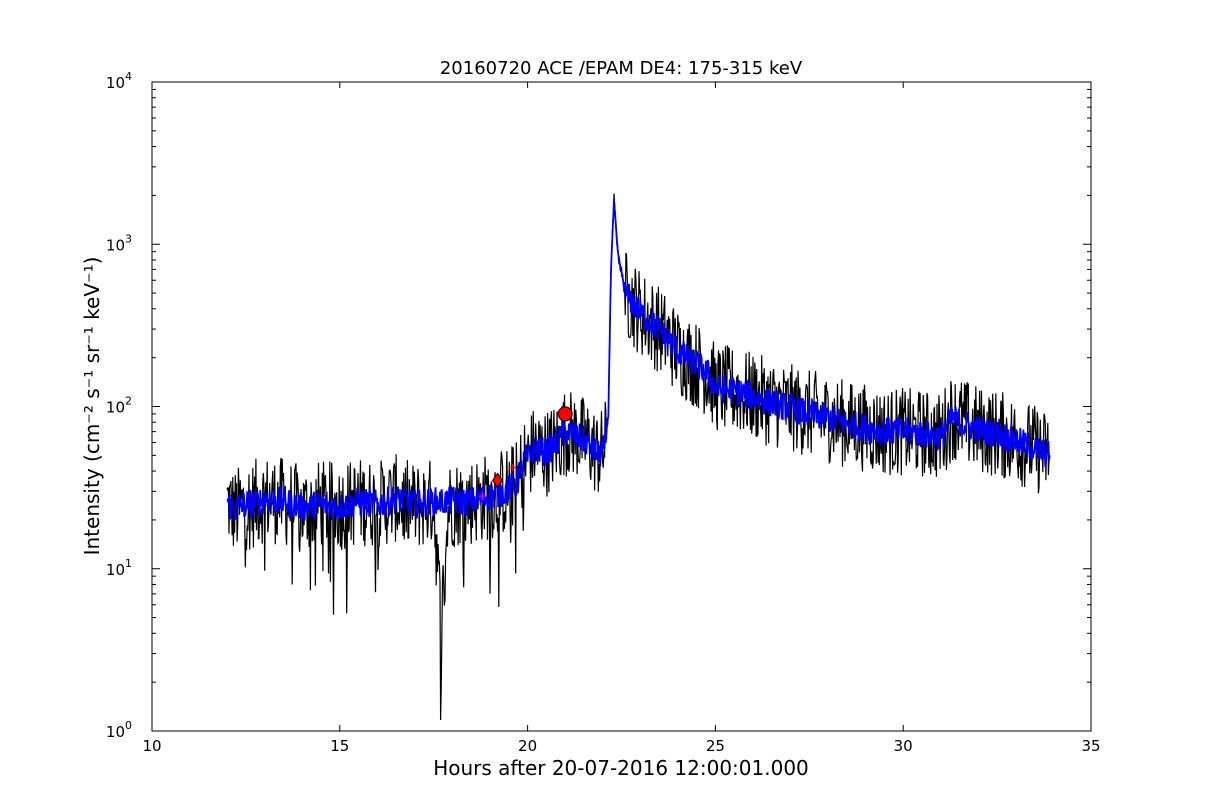 This screenshot has width=1212, height=812. What do you see at coordinates (119, 406) in the screenshot?
I see `y-tick-label: 10²` at bounding box center [119, 406].